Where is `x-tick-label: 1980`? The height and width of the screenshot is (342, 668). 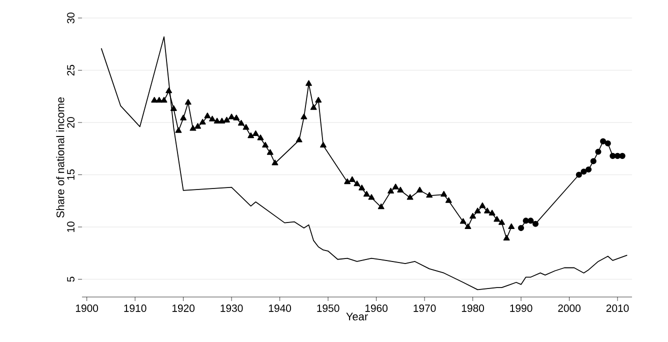 x-tick-label: 1980 is located at coordinates (473, 308).